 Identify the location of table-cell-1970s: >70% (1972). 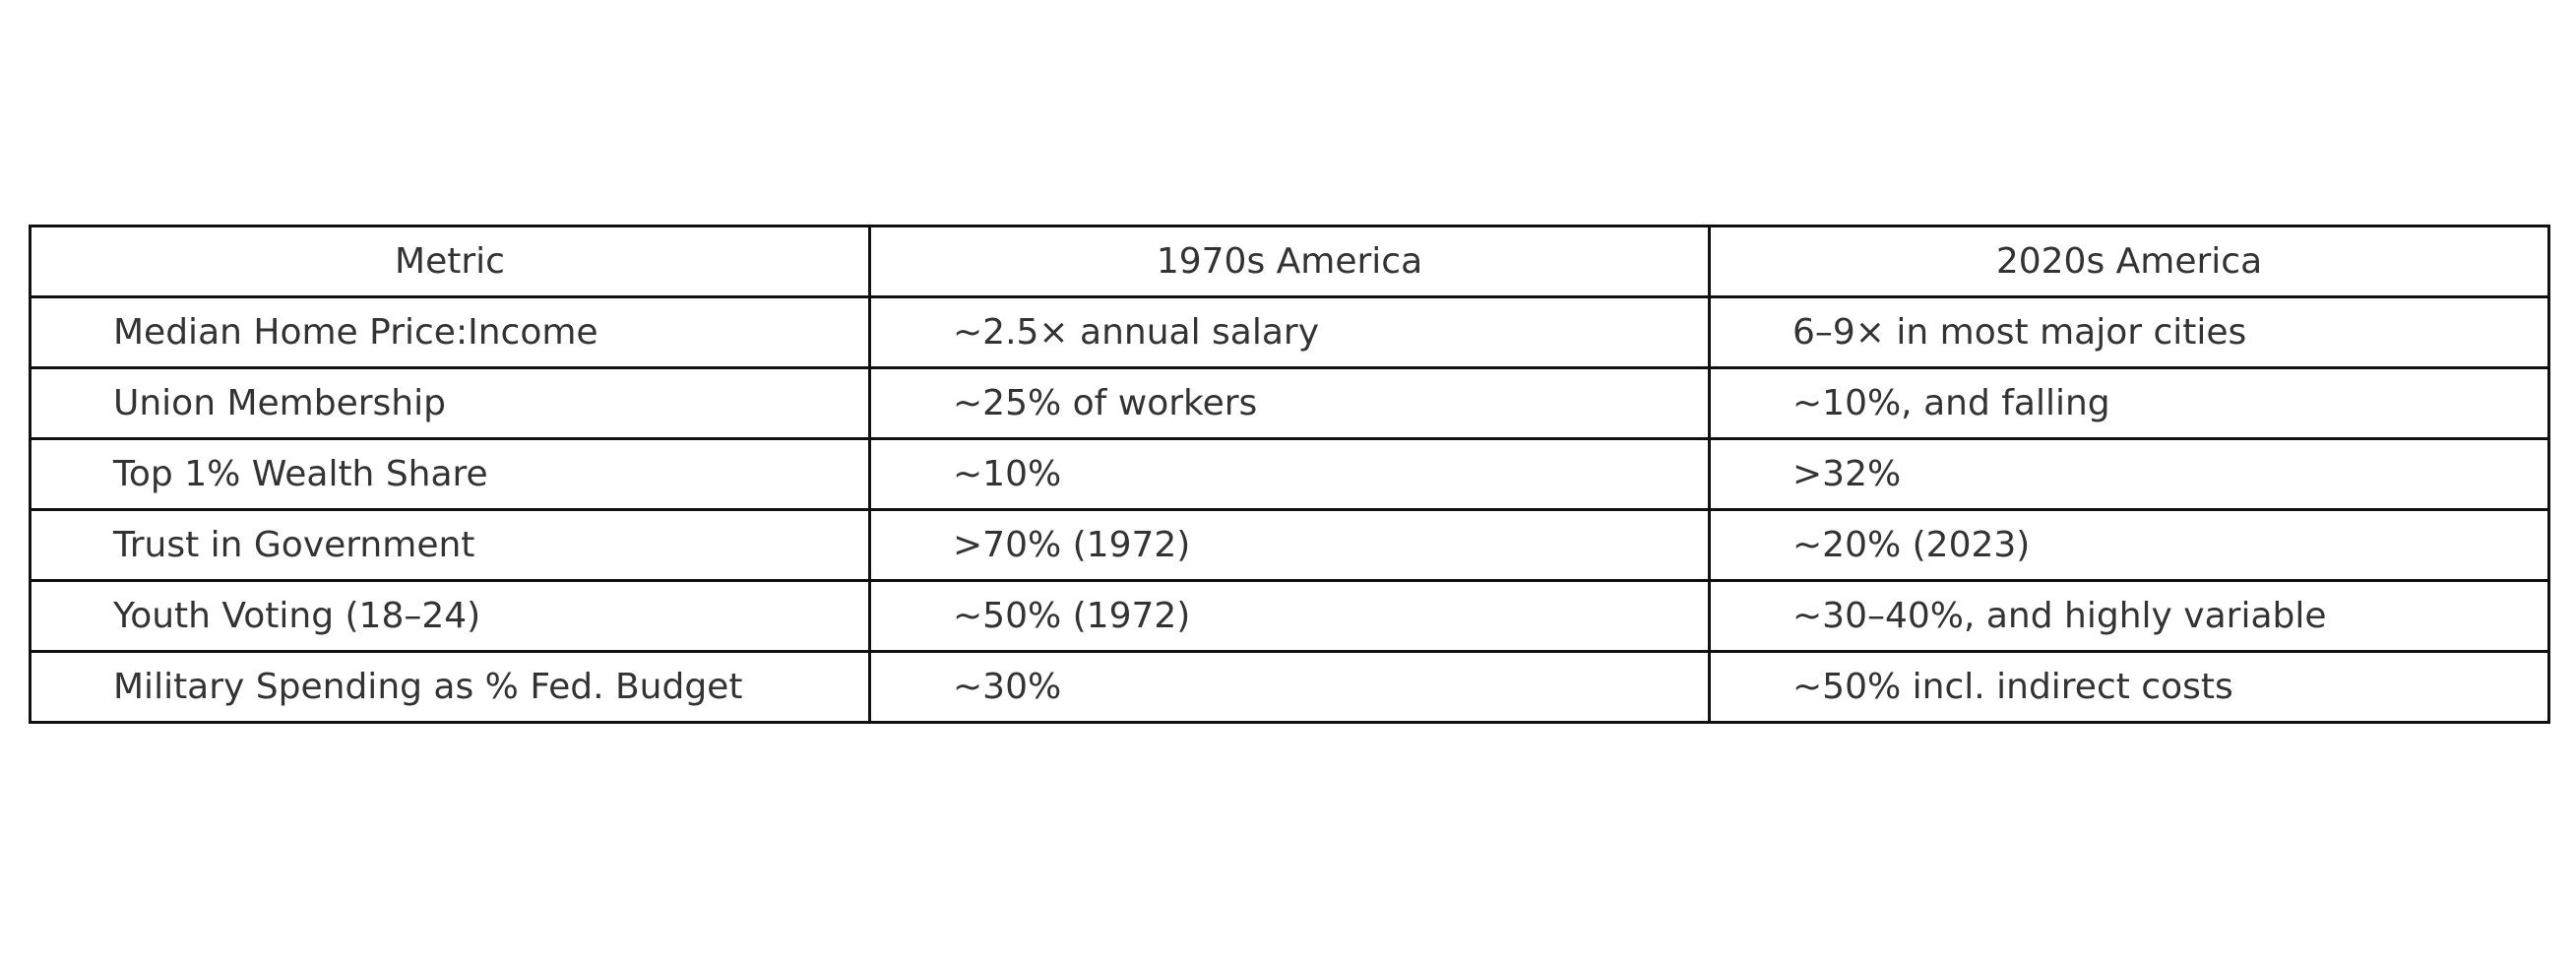
(1289, 545).